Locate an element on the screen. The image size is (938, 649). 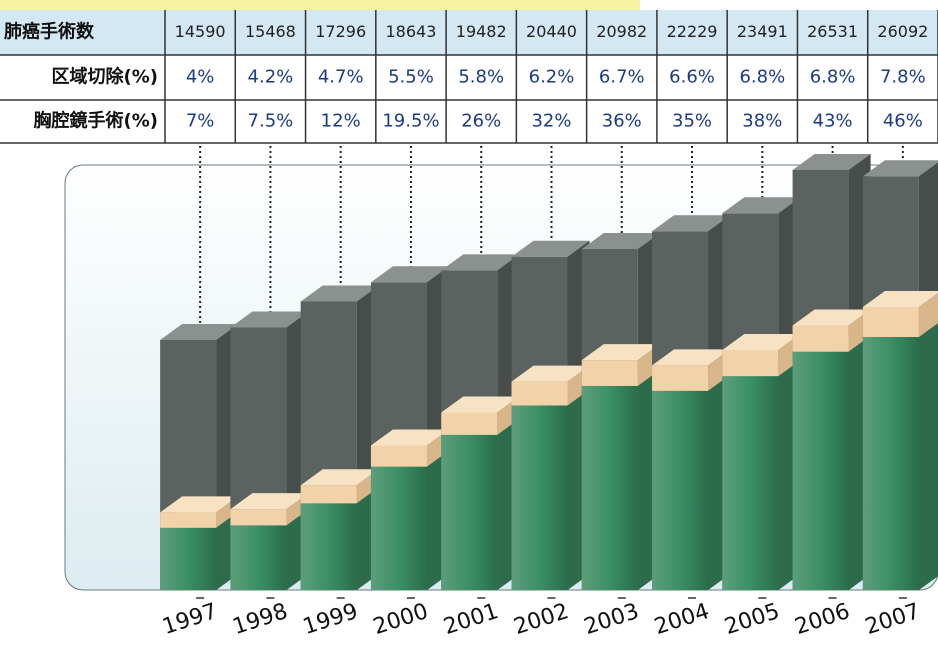
cell-value: 6.2% is located at coordinates (552, 77).